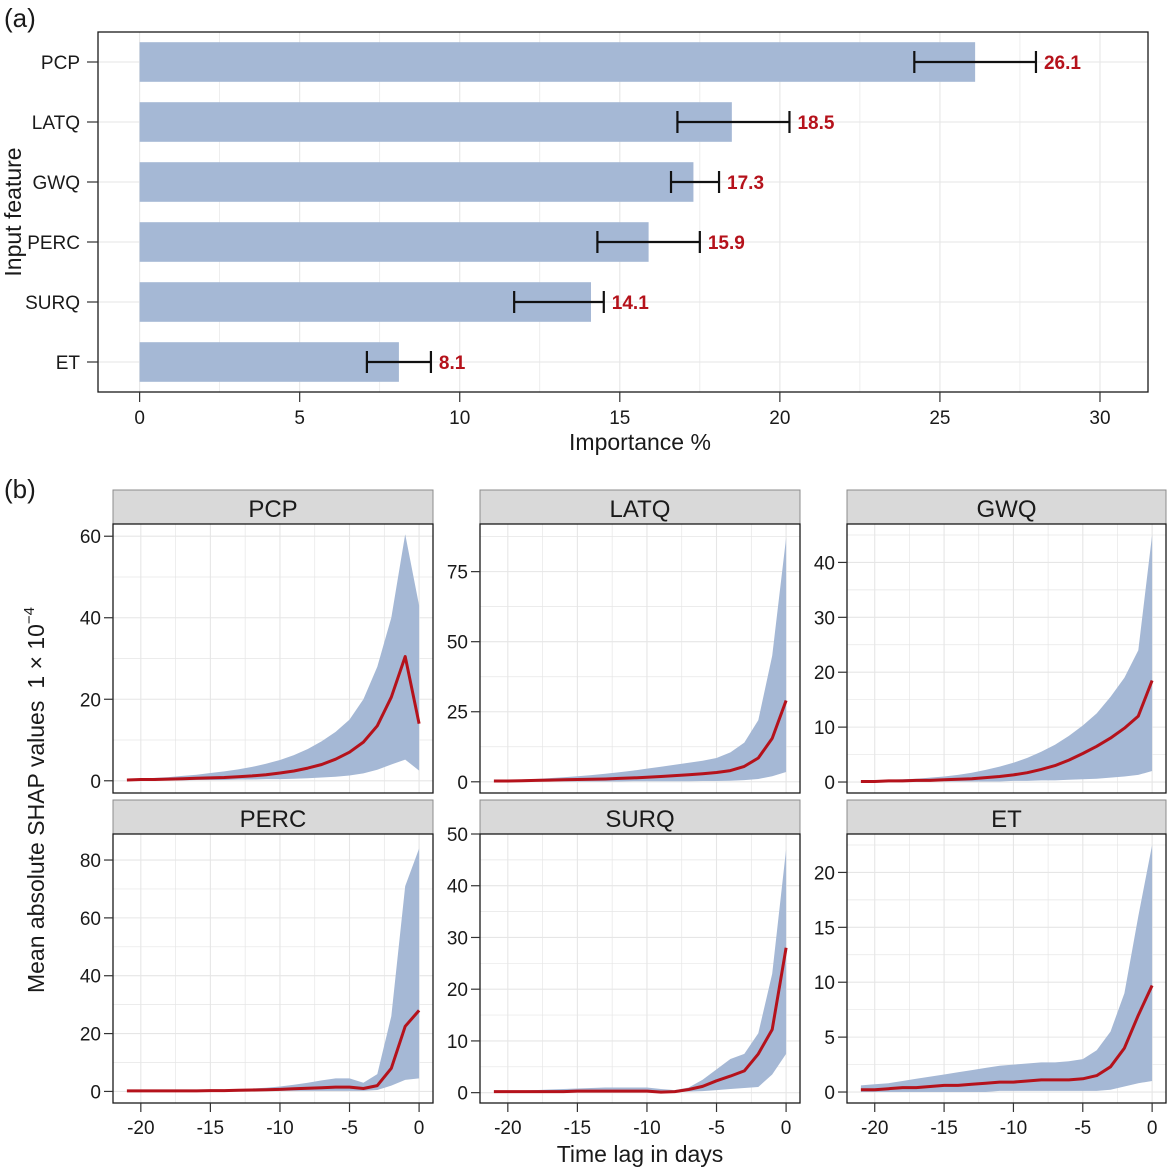  I want to click on y-axis-title-main: Mean absolute SHAP values, so click(36, 847).